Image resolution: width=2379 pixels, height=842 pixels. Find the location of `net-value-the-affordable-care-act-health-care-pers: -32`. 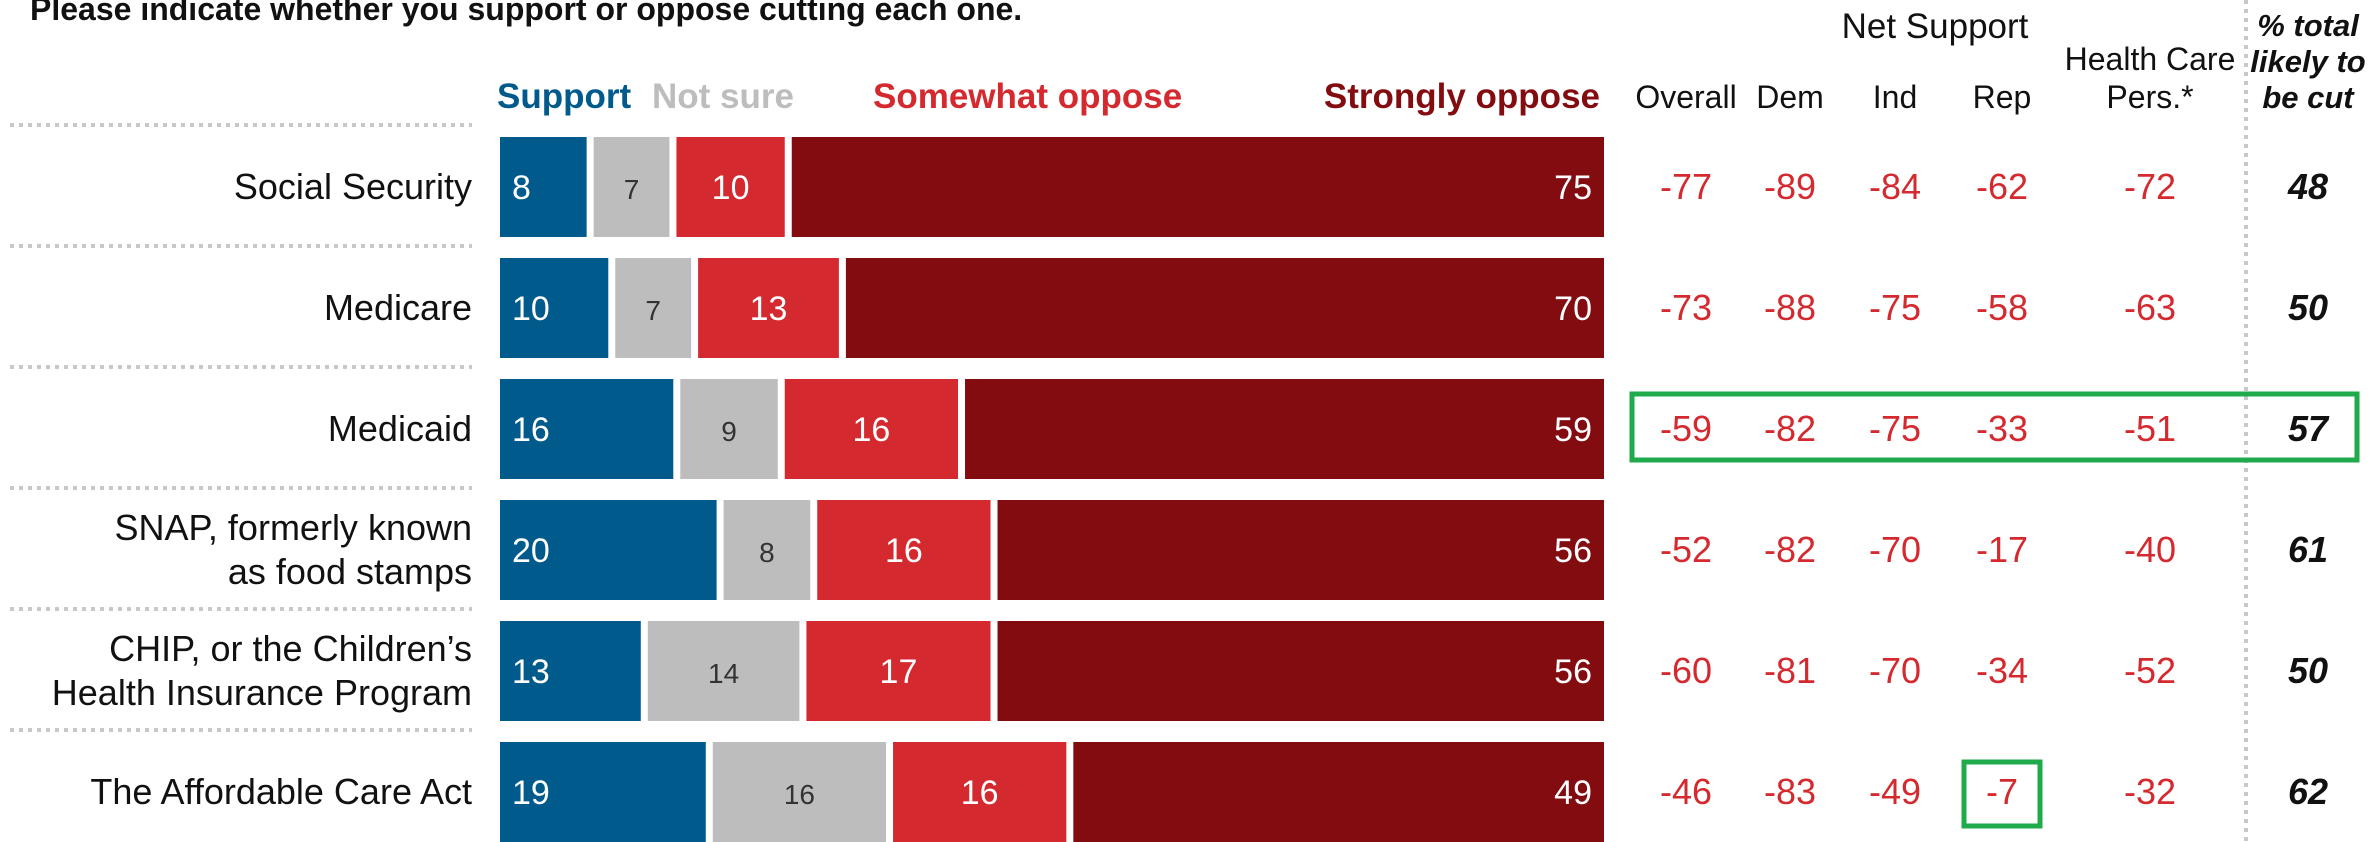

net-value-the-affordable-care-act-health-care-pers: -32 is located at coordinates (2150, 791).